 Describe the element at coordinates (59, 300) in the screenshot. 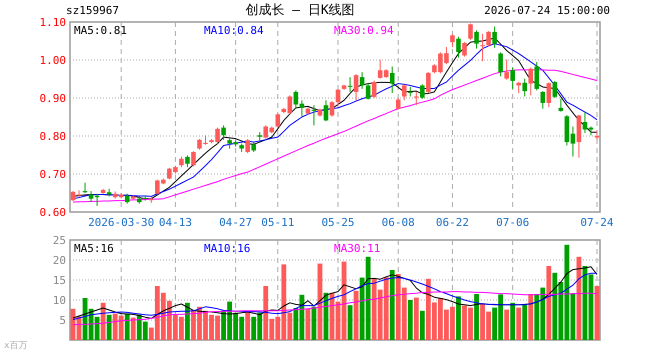

I see `y-tick-label: 10` at that location.